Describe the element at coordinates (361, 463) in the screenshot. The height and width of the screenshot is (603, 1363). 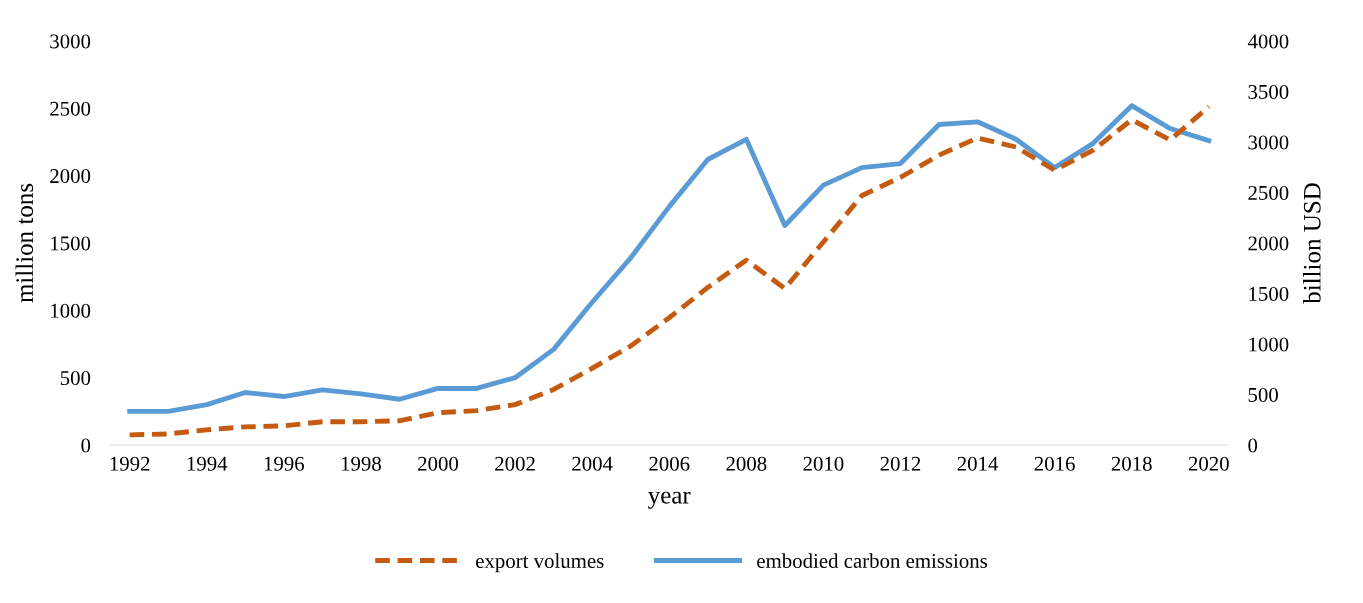
I see `x-tick-label: 1998` at that location.